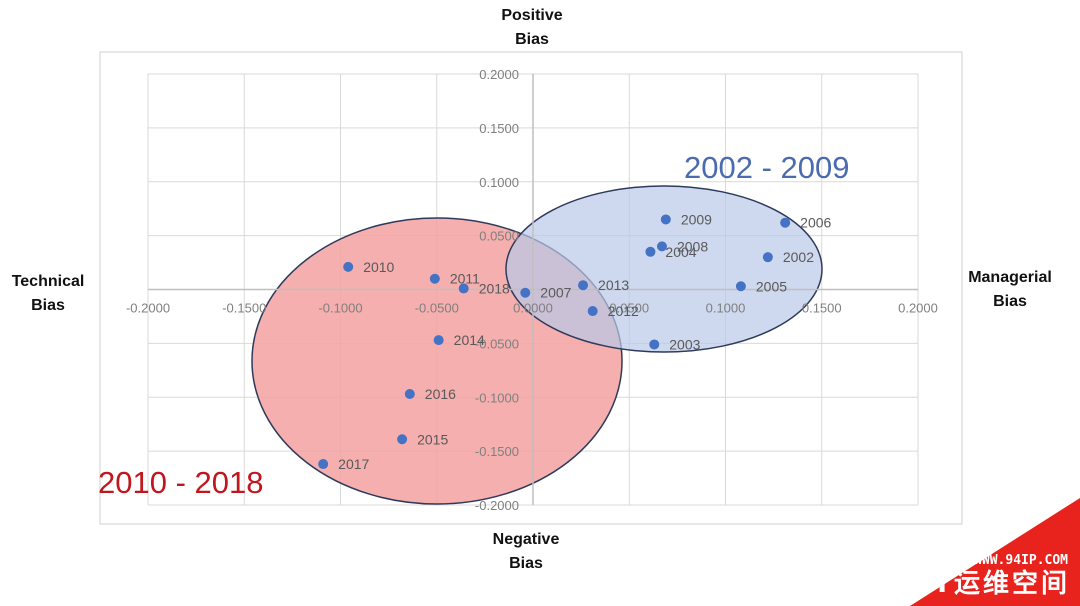 Image resolution: width=1080 pixels, height=606 pixels. I want to click on x-tick-label: 0.0500, so click(629, 308).